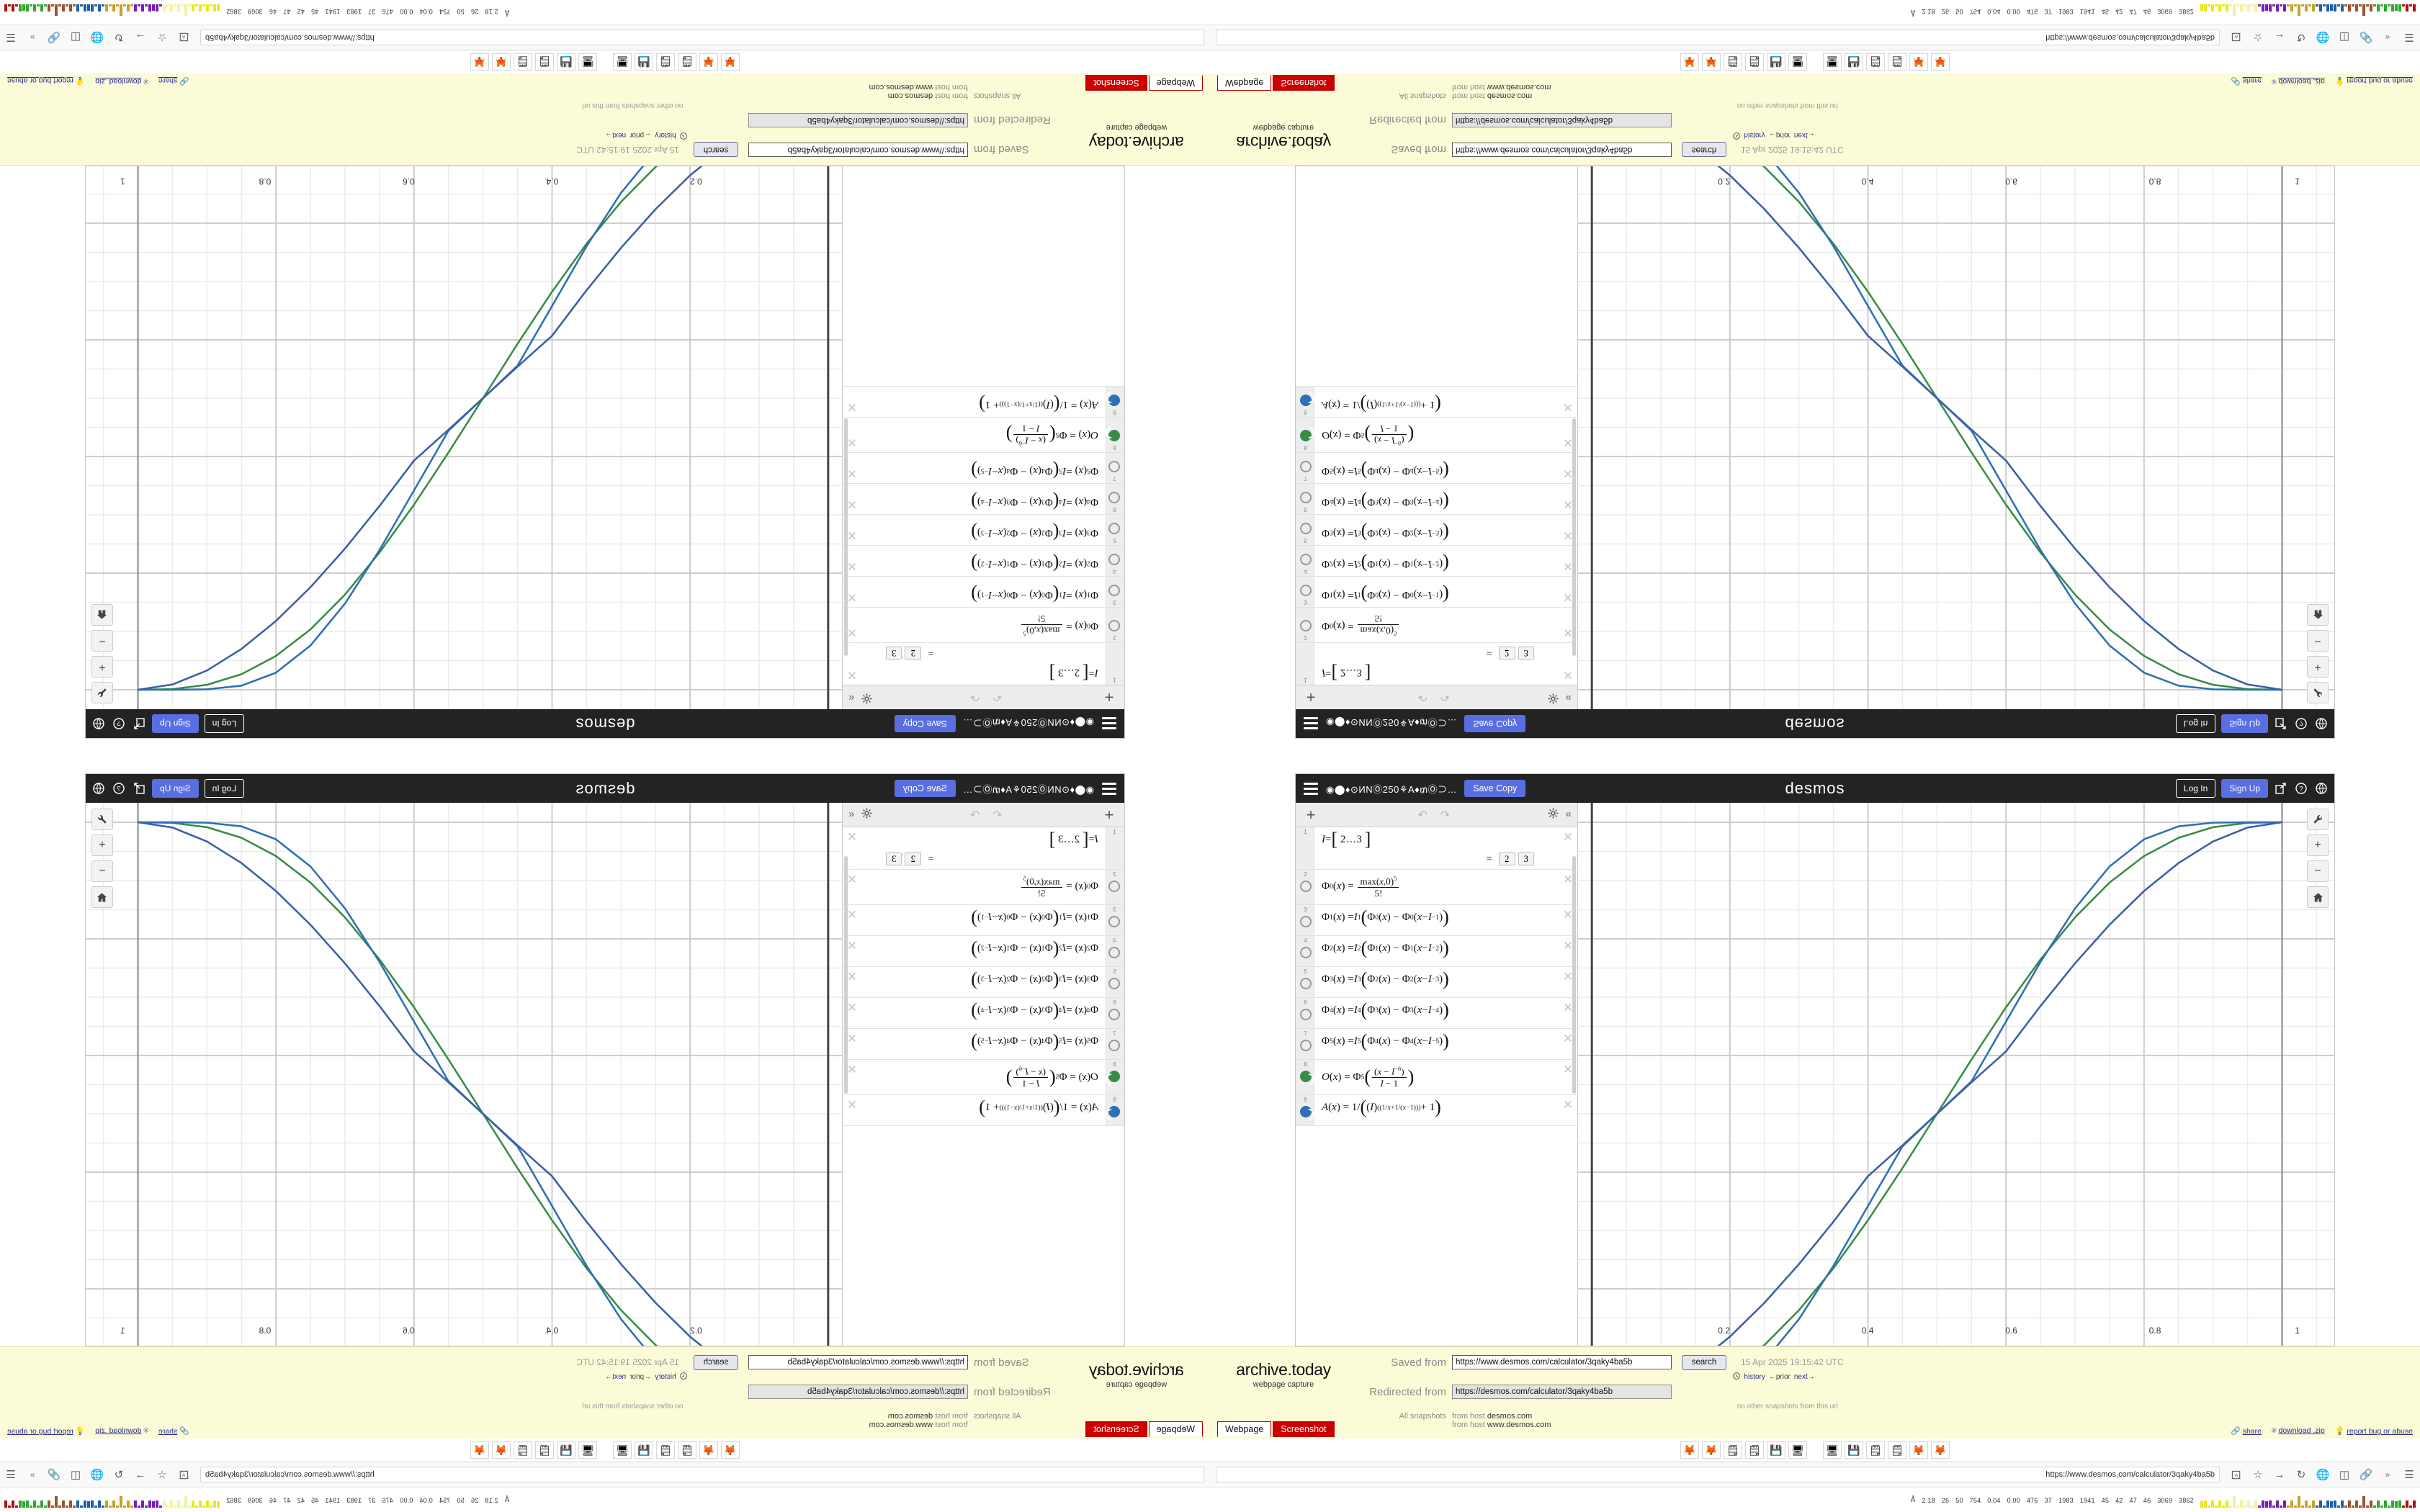  Describe the element at coordinates (1038, 1107) in the screenshot. I see `expression-math: A(x) = 1/((I) ((1/x+1/(x−1))) + 1)` at that location.